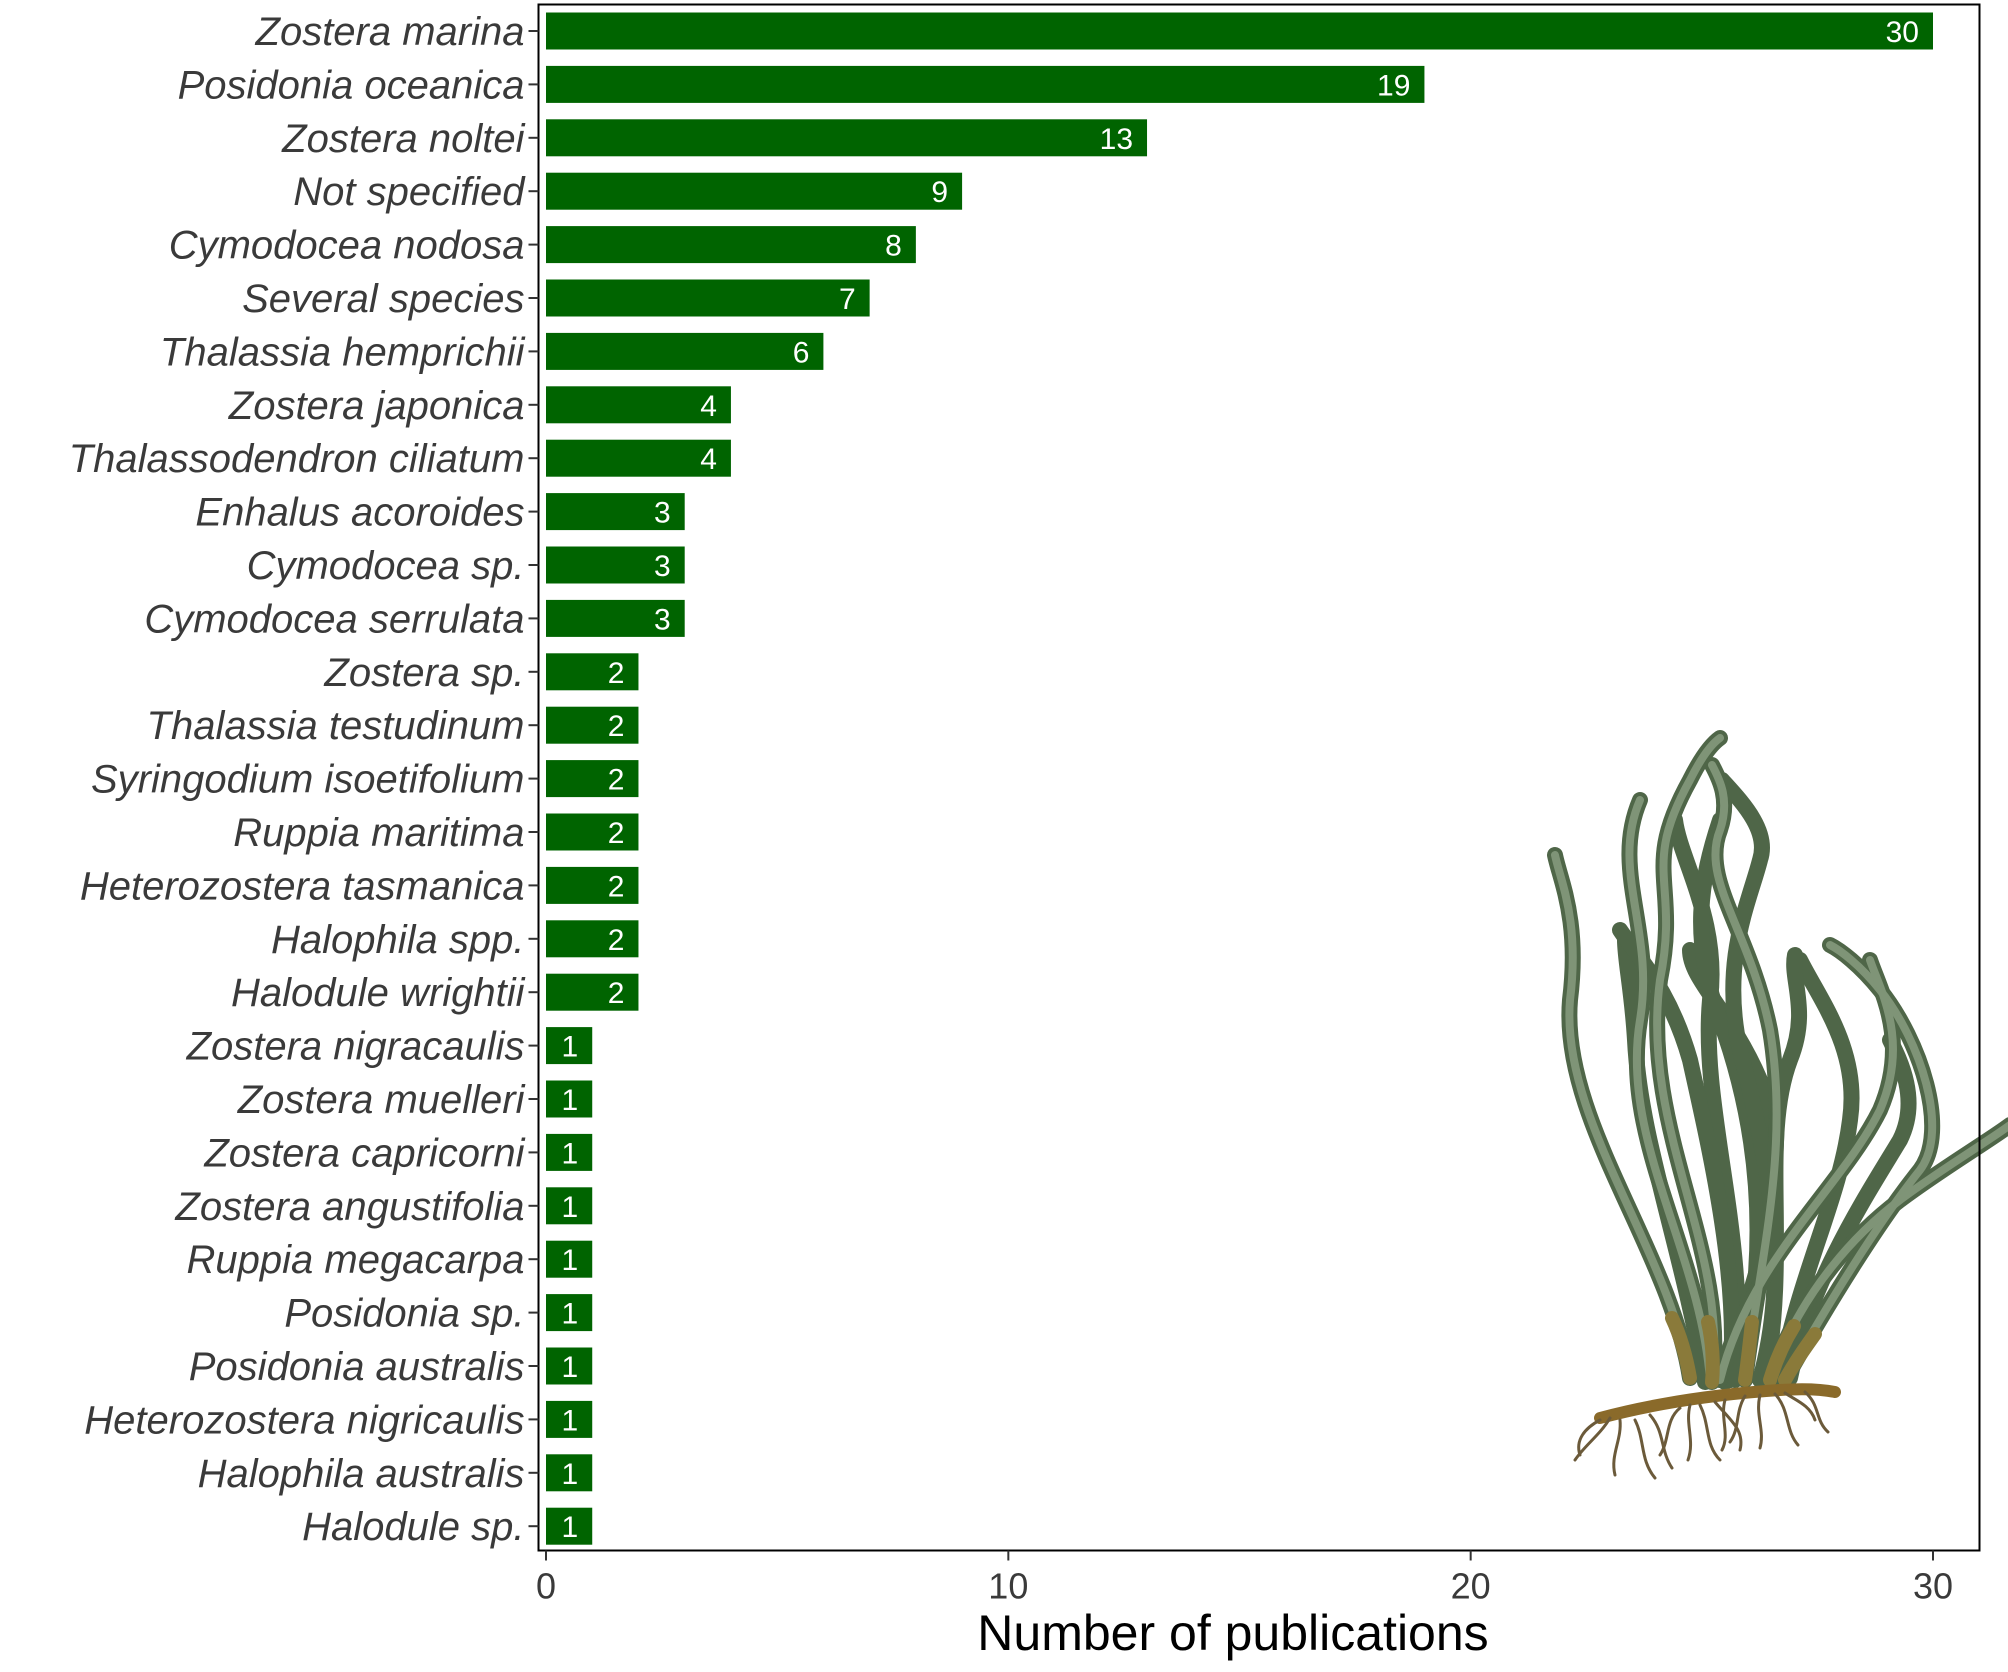  What do you see at coordinates (413, 1527) in the screenshot?
I see `category-label: Halodule sp.` at bounding box center [413, 1527].